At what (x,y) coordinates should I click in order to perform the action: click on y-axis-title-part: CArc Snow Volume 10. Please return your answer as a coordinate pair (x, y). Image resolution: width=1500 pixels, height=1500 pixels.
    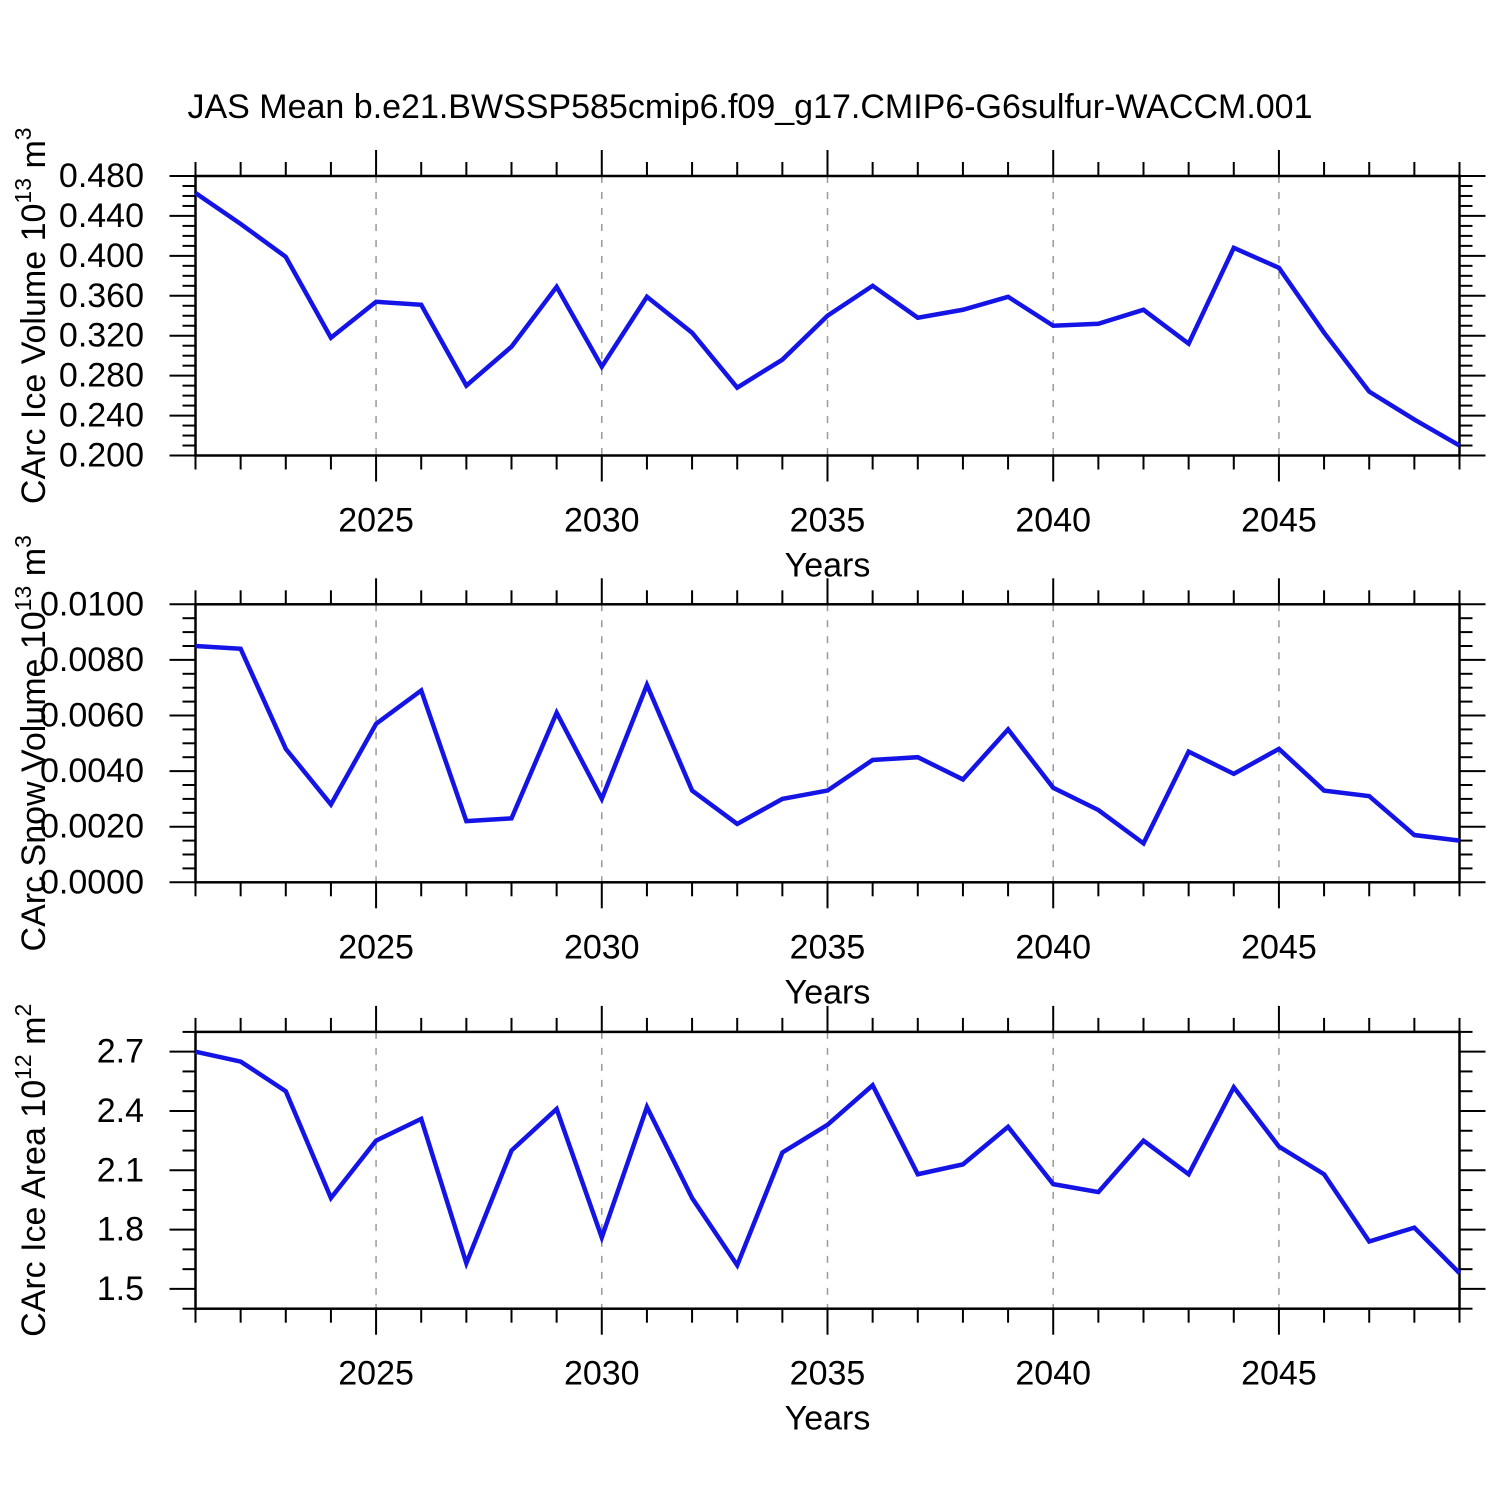
    Looking at the image, I should click on (34, 781).